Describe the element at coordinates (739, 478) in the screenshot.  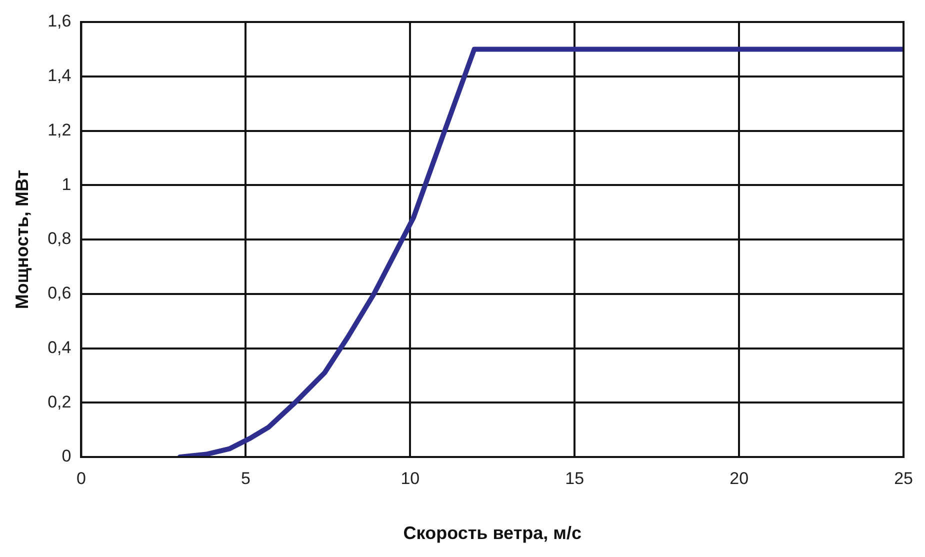
I see `x-tick-label: 20` at that location.